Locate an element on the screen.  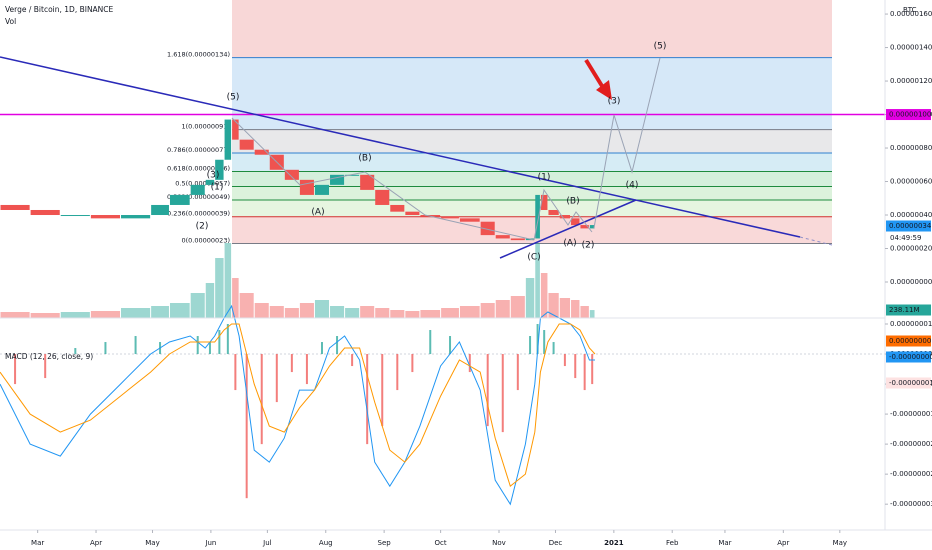
wave-label: (5) is located at coordinates (660, 47).